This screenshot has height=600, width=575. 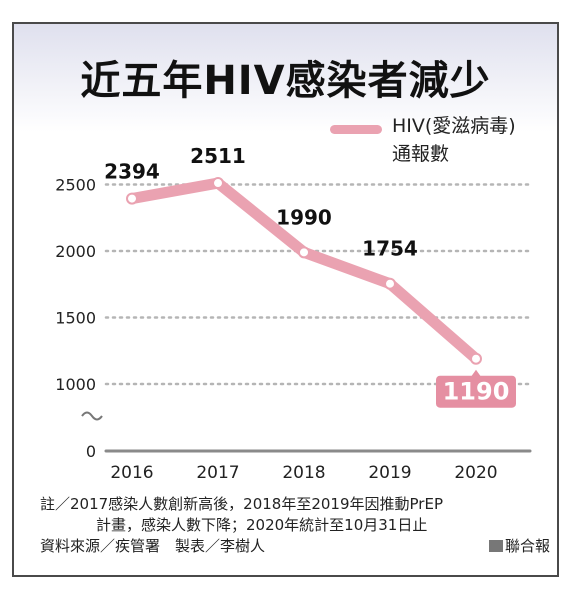 I want to click on y-tick-label: 2000, so click(x=75, y=251).